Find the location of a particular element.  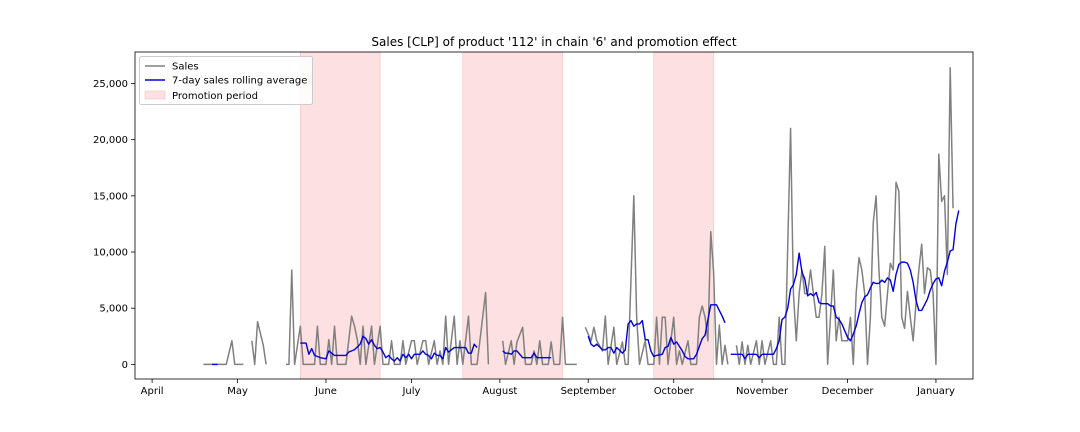

legend-sales-label: Sales is located at coordinates (185, 67).